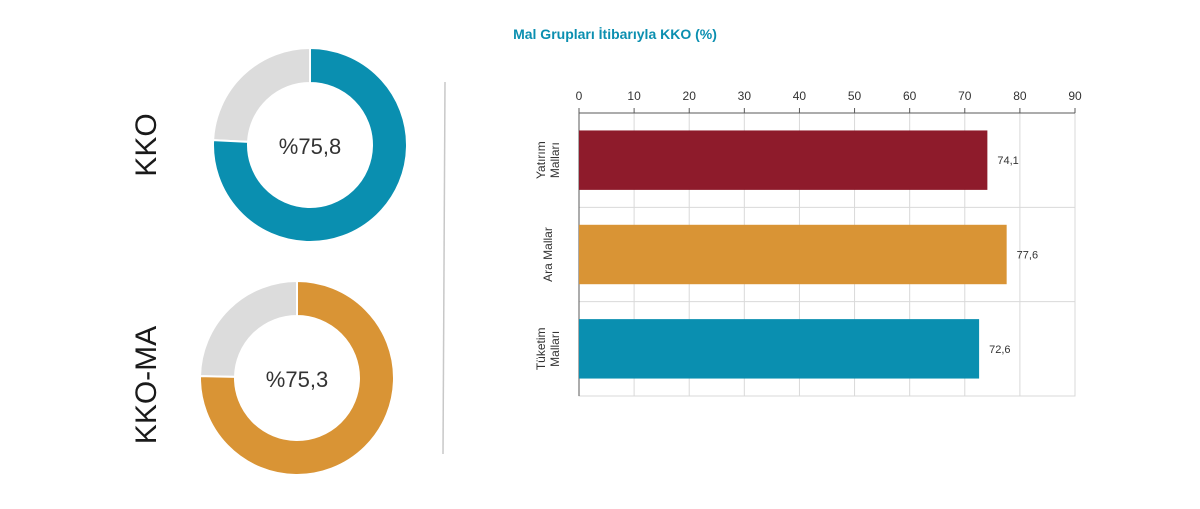  I want to click on donut-side-label: KKO, so click(146, 144).